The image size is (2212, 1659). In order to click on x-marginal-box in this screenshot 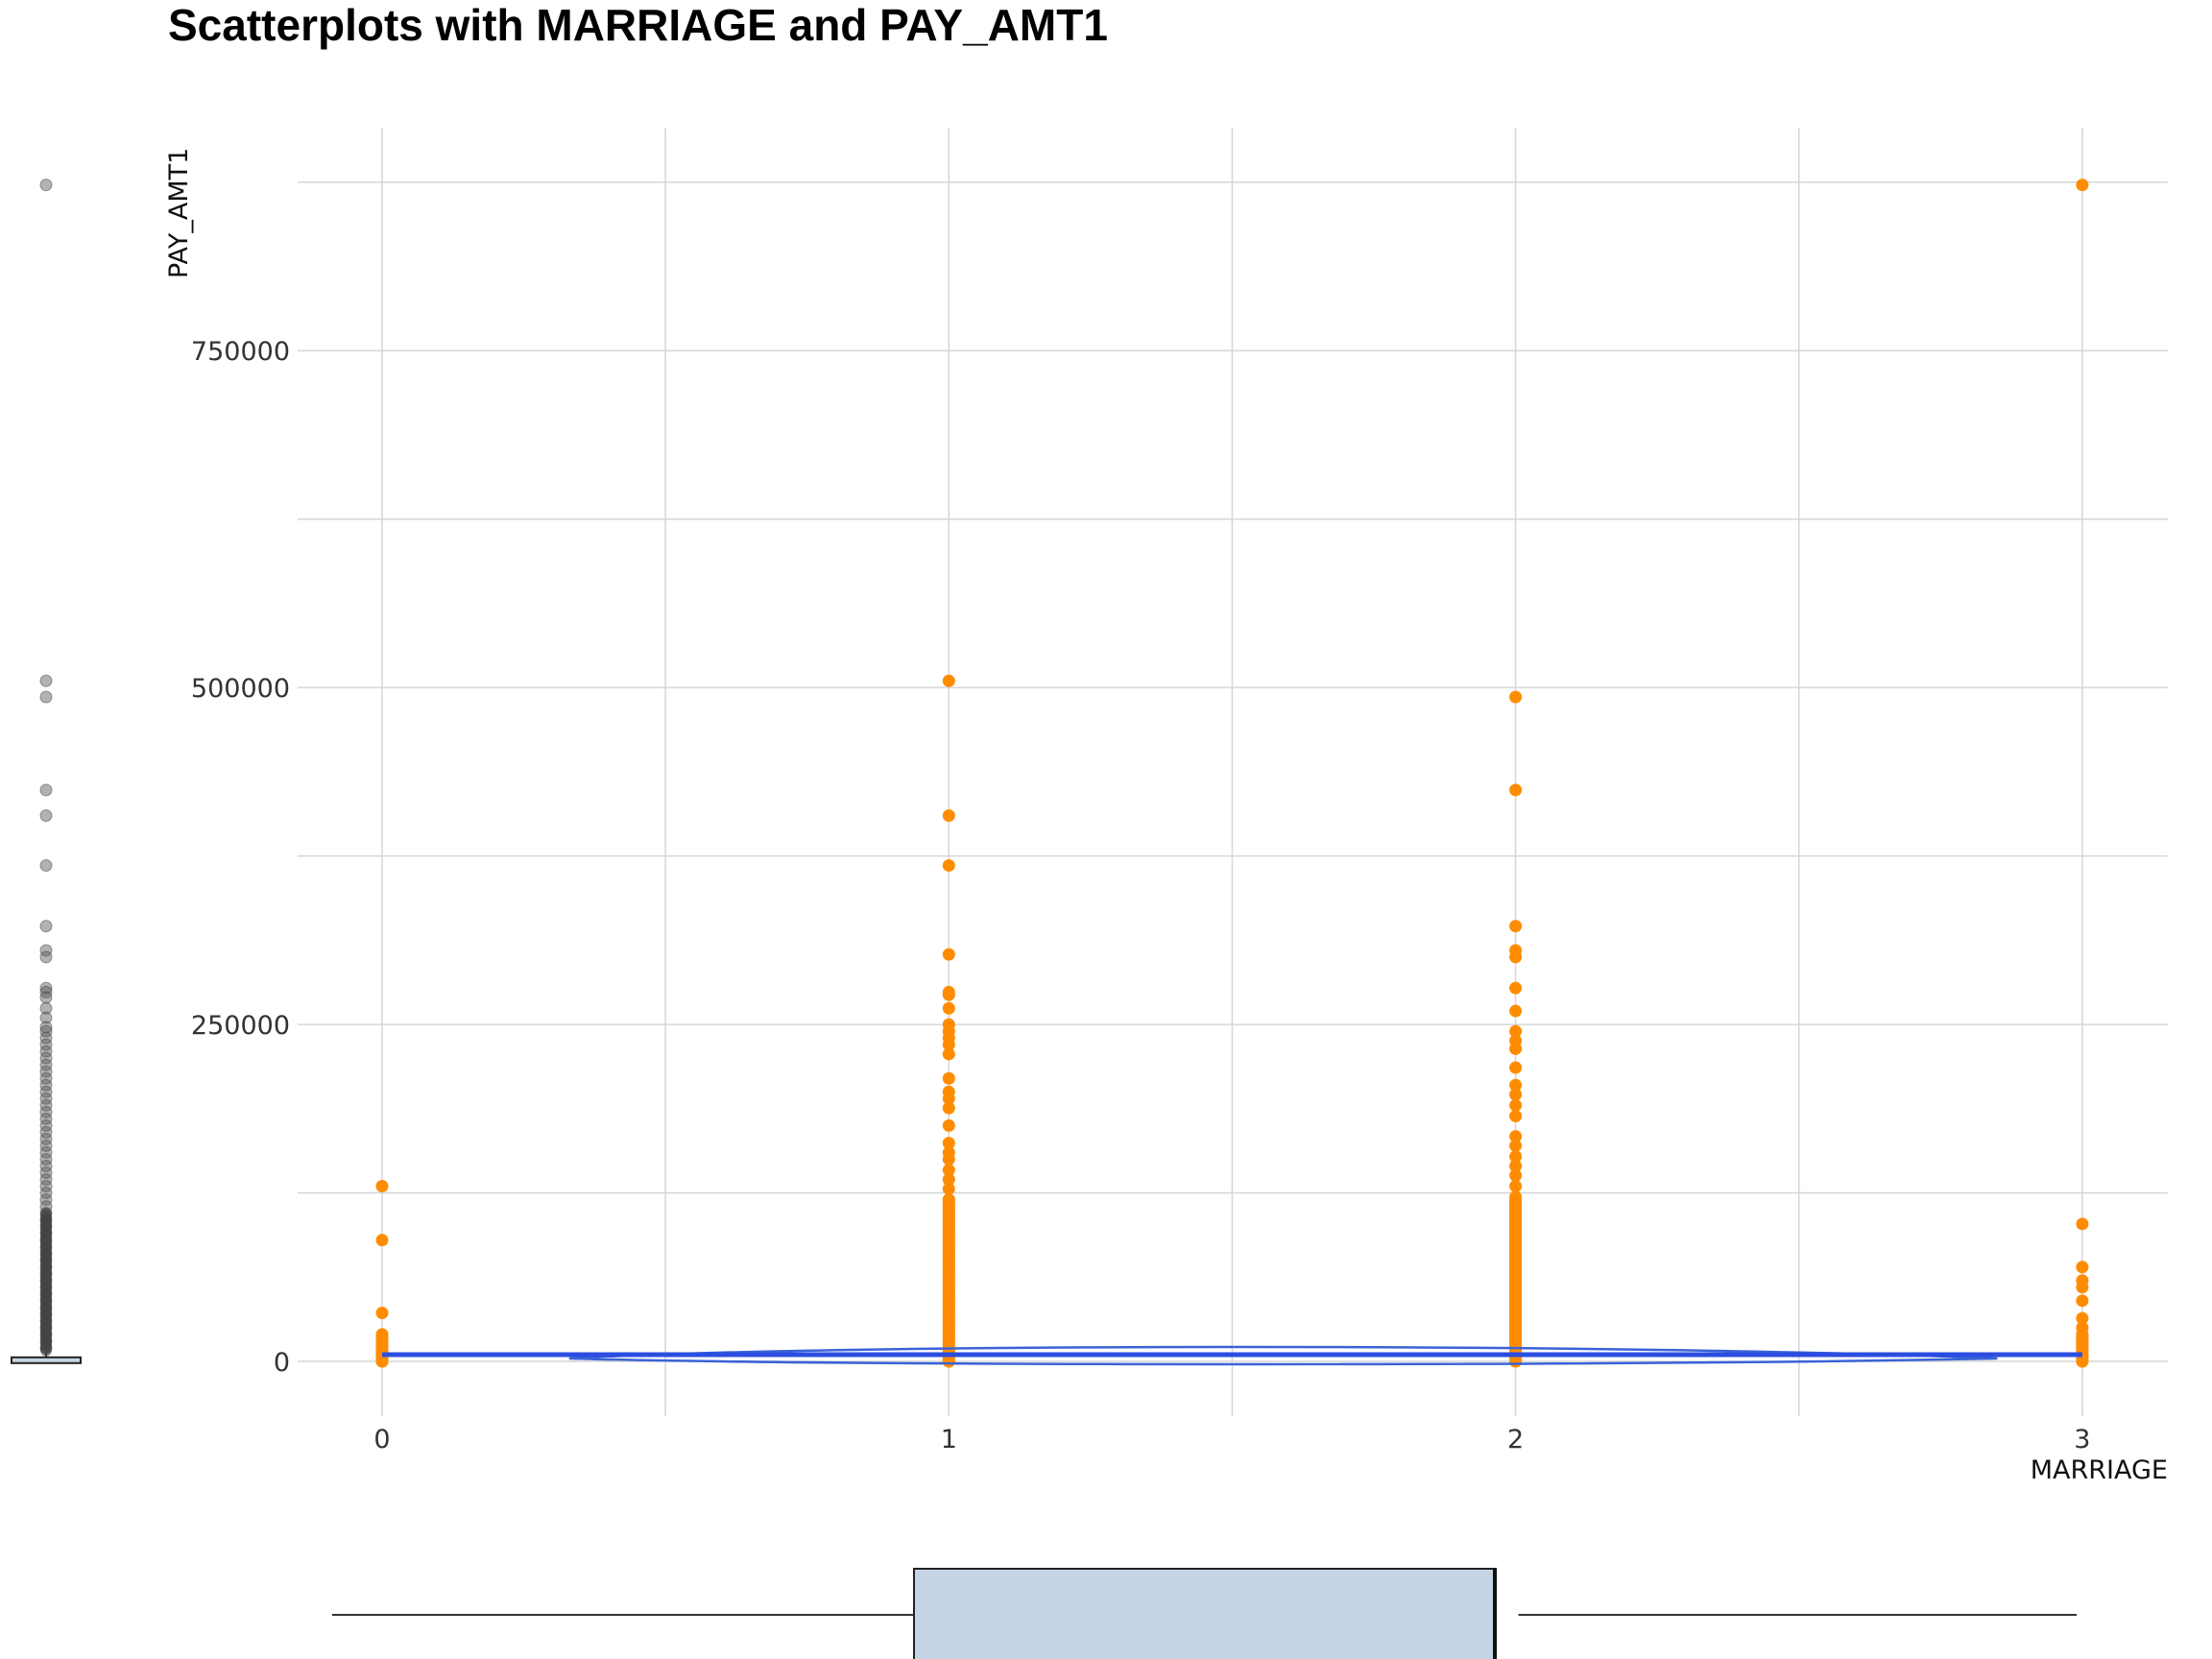, I will do `click(1205, 1613)`.